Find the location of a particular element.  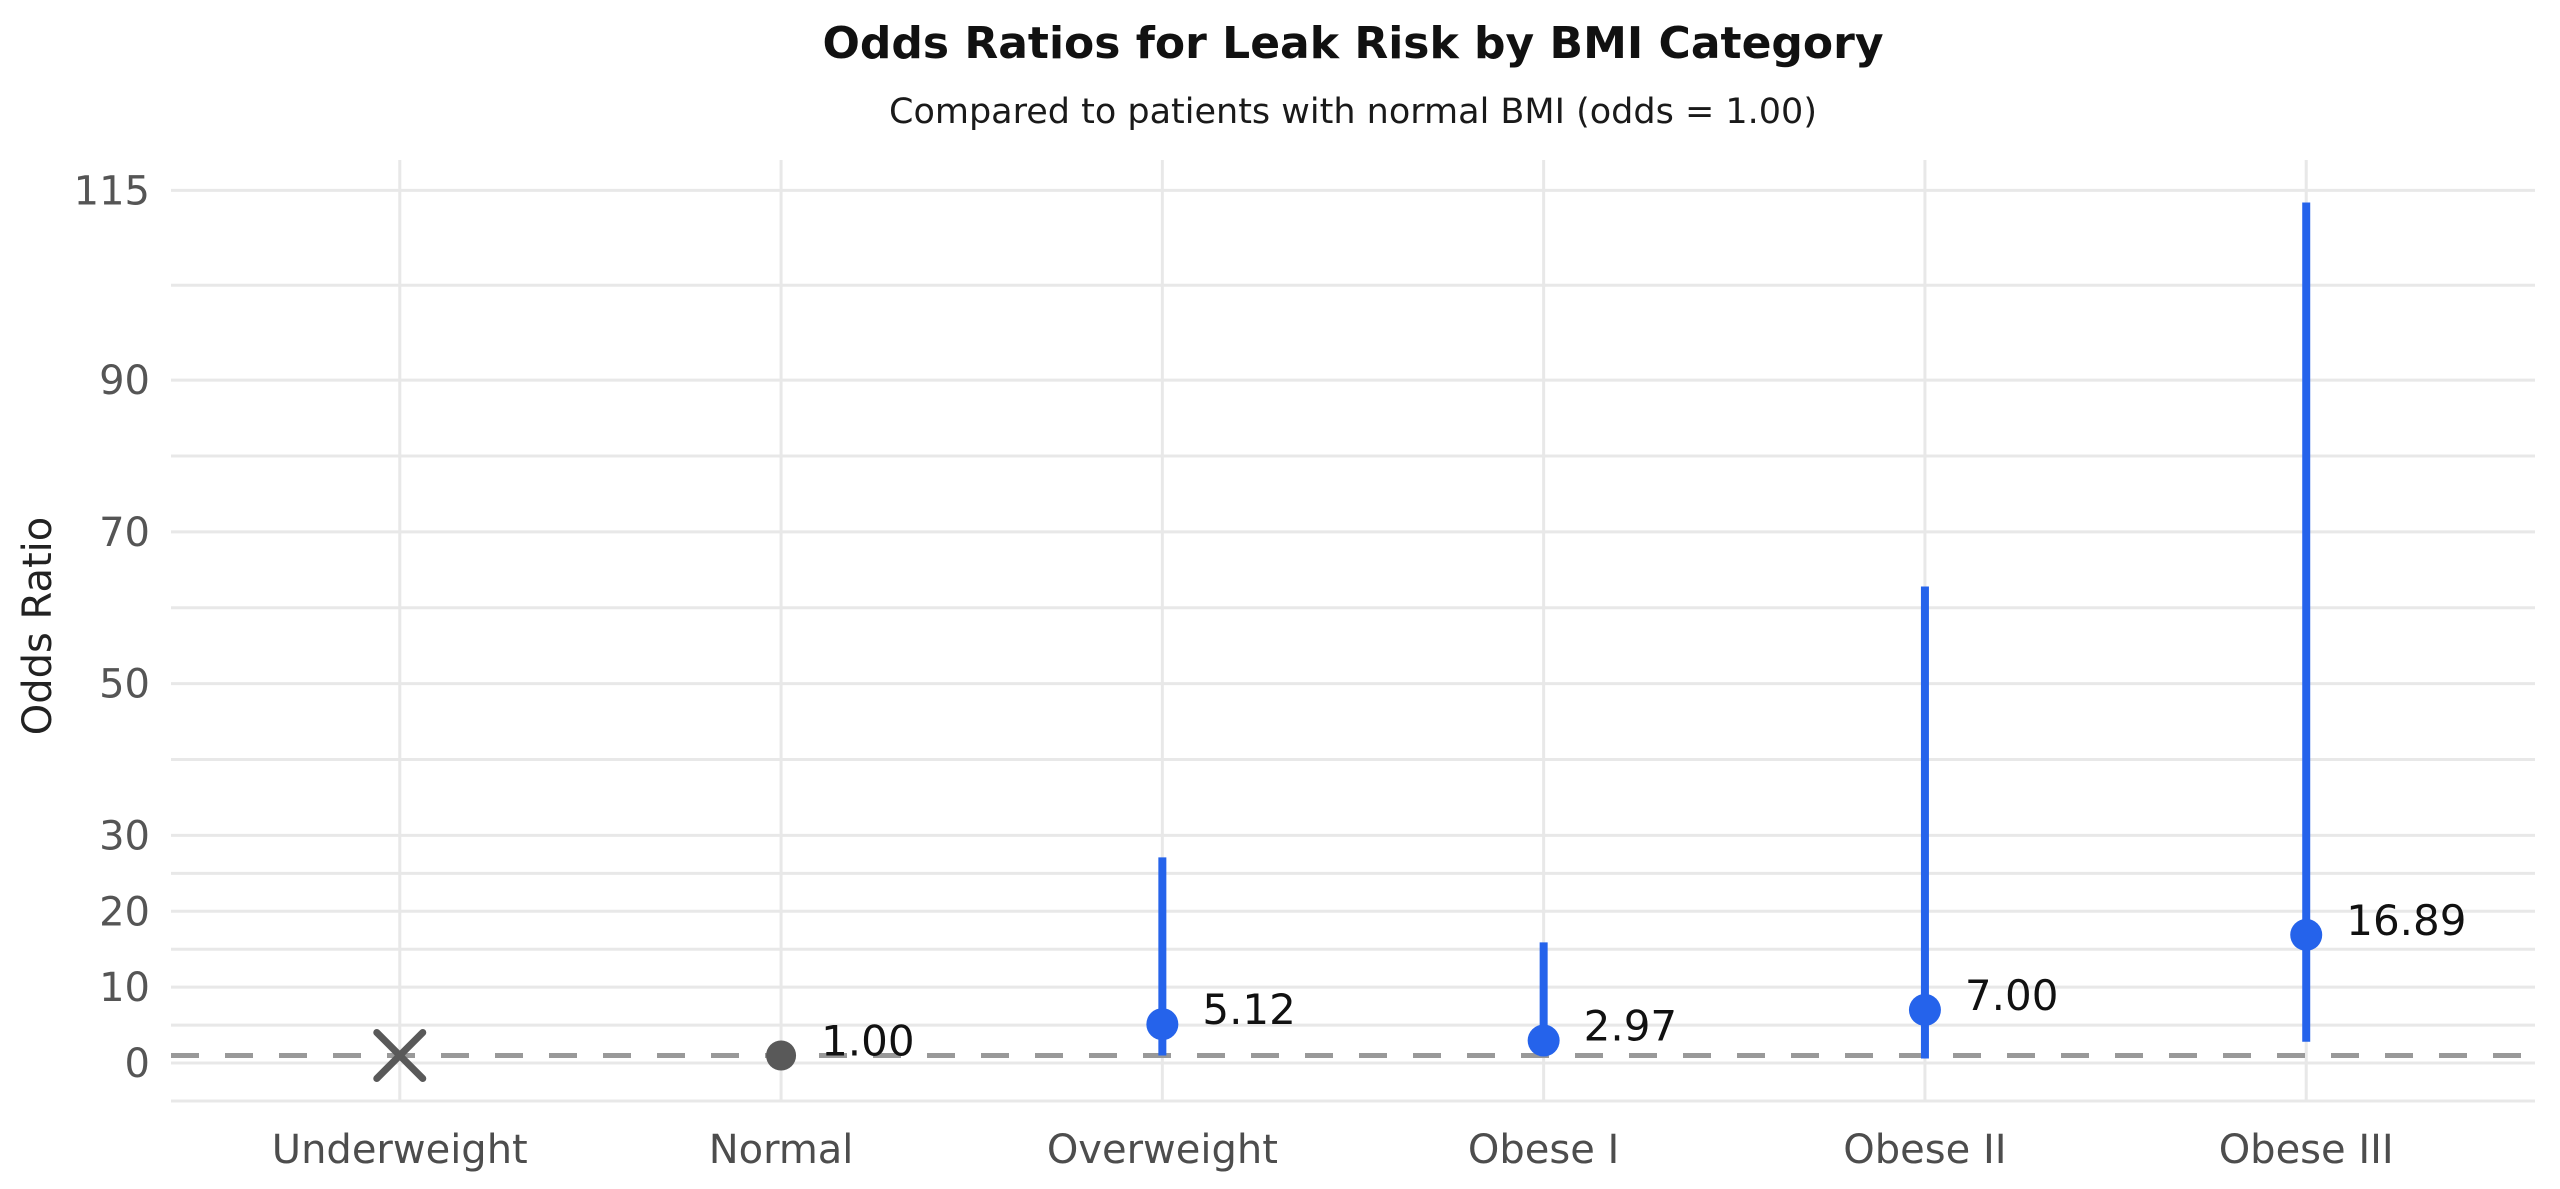

category-label: Underweight is located at coordinates (400, 1150).